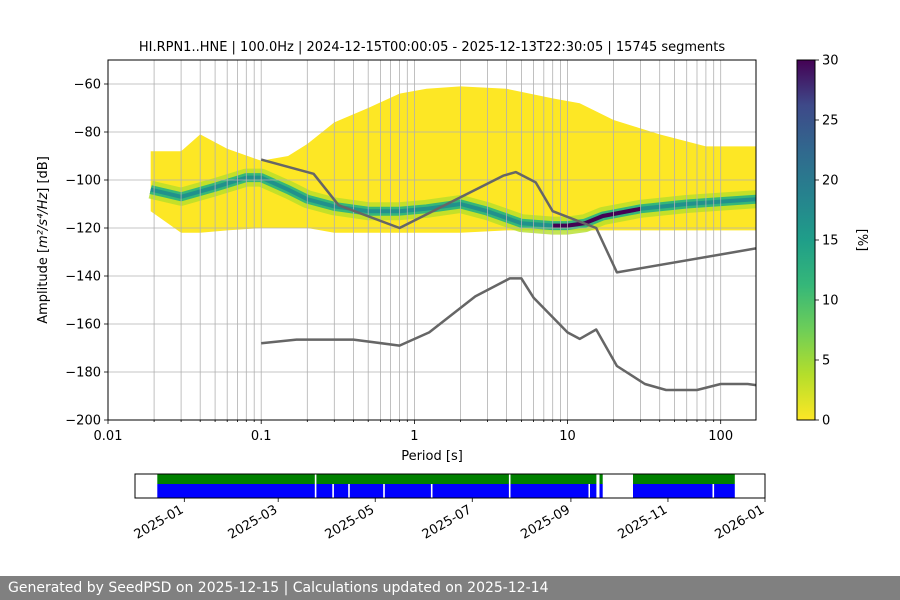 This screenshot has height=600, width=900. I want to click on y-tick-label: −60, so click(87, 85).